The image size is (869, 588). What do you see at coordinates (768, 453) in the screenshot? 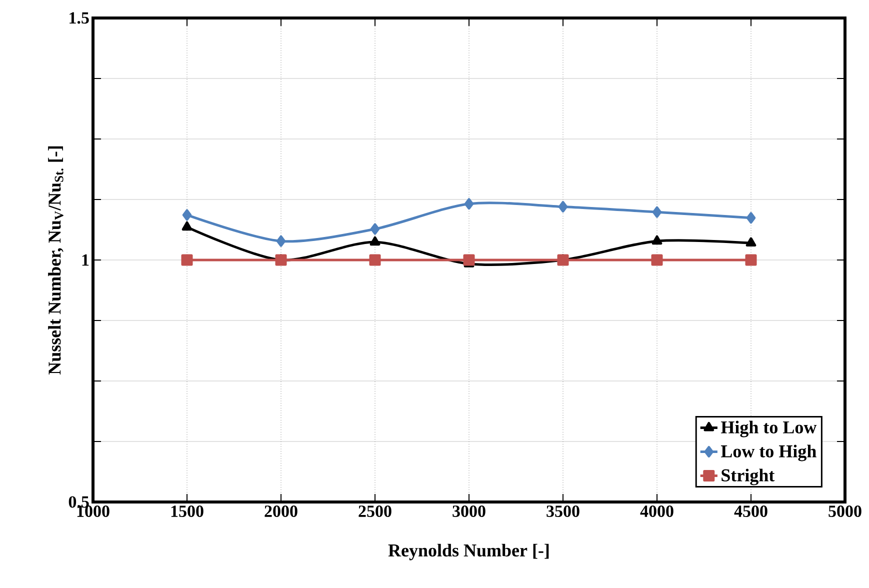
I see `legend-label: Low to High` at bounding box center [768, 453].